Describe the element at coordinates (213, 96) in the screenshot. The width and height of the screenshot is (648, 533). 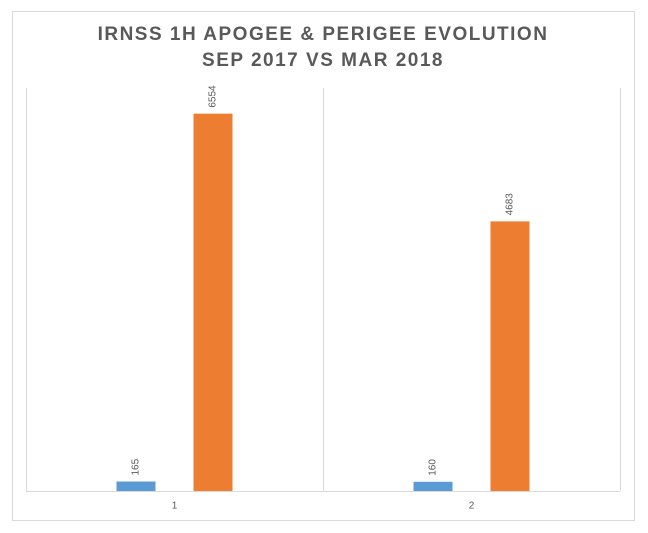
I see `data-label: 6554` at that location.